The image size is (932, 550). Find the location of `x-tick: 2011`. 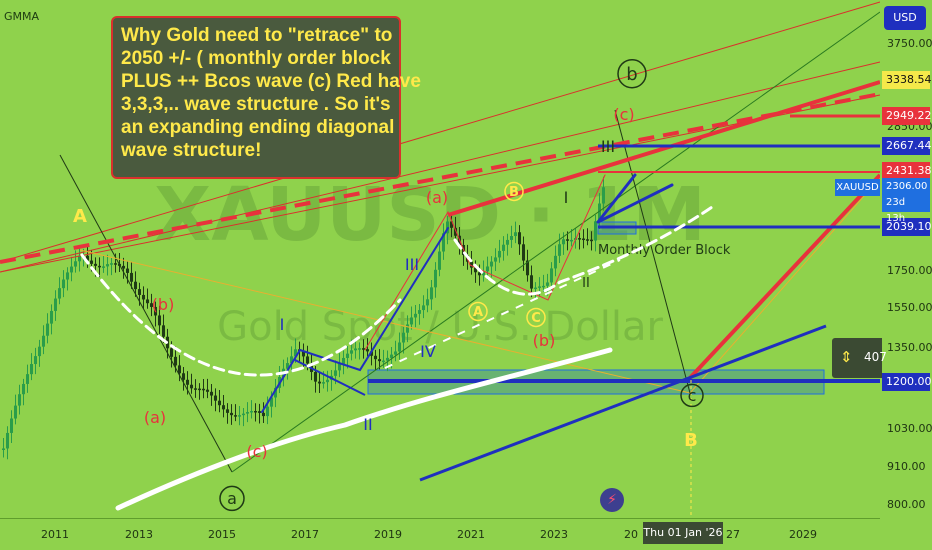

x-tick: 2011 is located at coordinates (55, 534).